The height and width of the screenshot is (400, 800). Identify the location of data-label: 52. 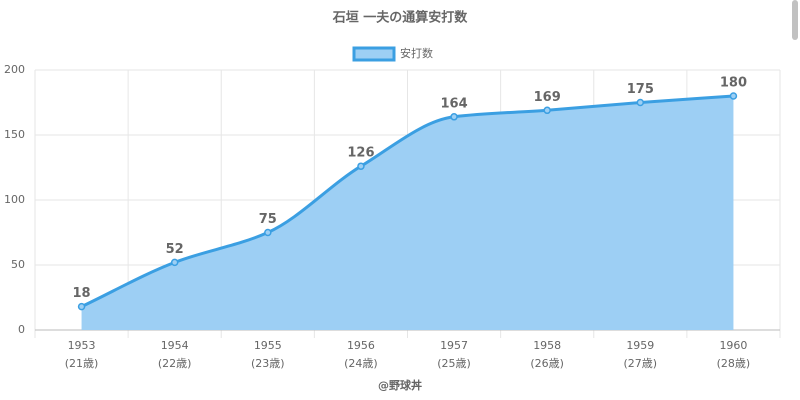
(175, 249).